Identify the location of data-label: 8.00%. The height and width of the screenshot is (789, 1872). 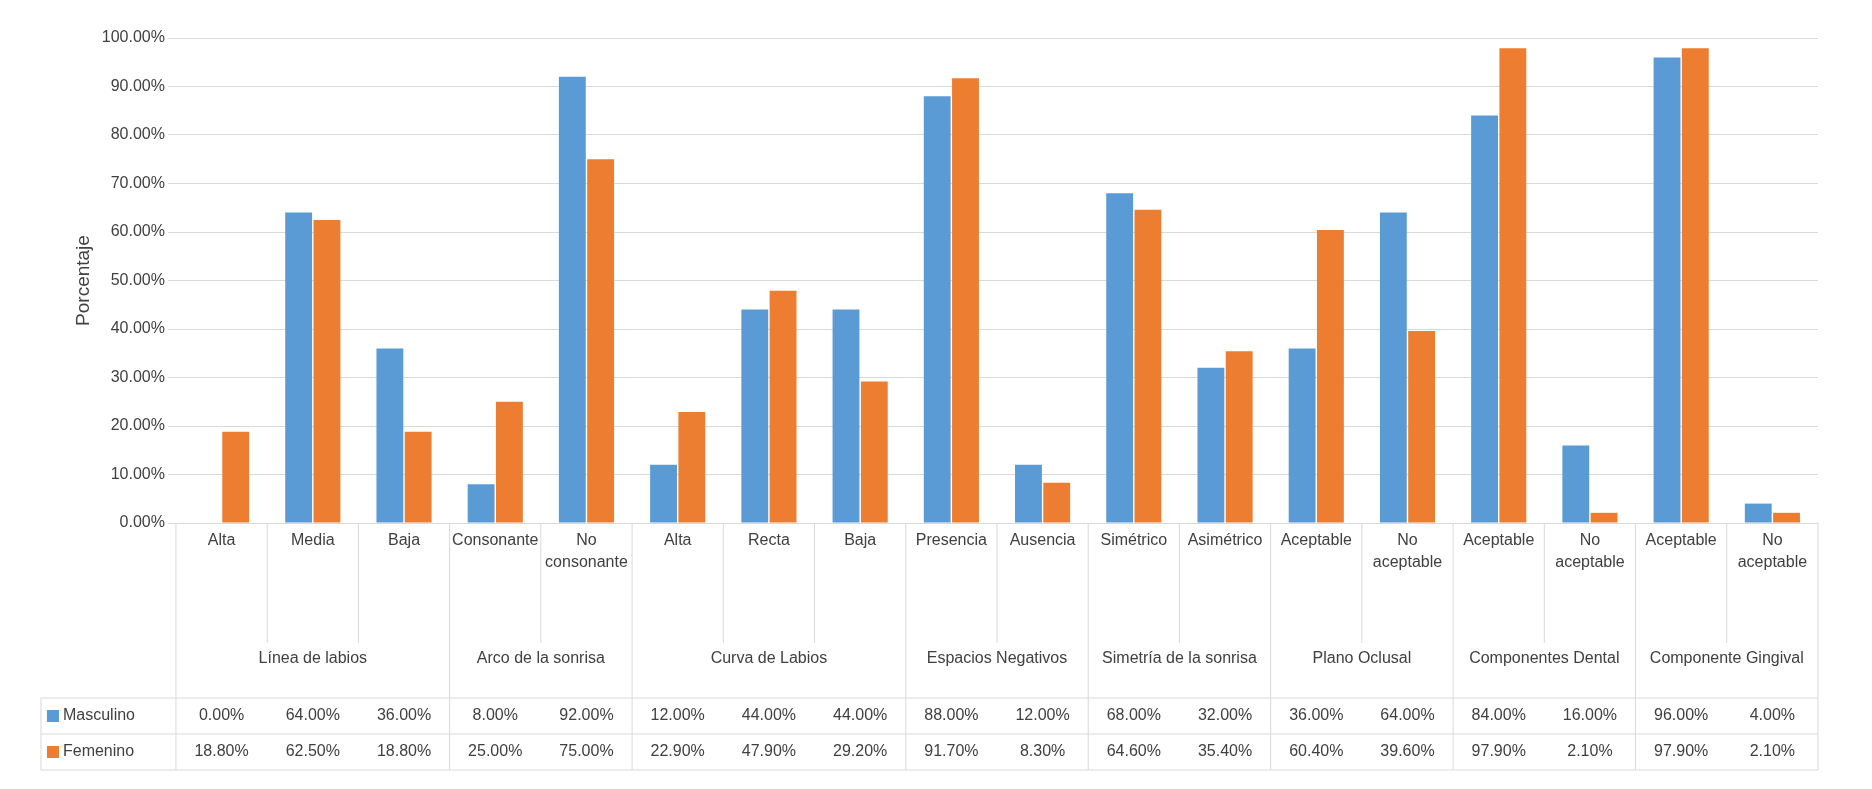
(495, 715).